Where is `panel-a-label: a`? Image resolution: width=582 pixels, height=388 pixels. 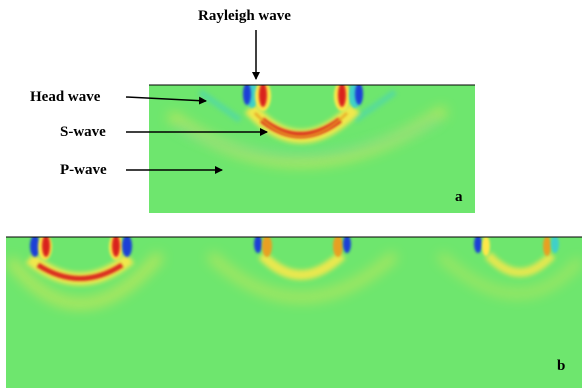 panel-a-label: a is located at coordinates (459, 197).